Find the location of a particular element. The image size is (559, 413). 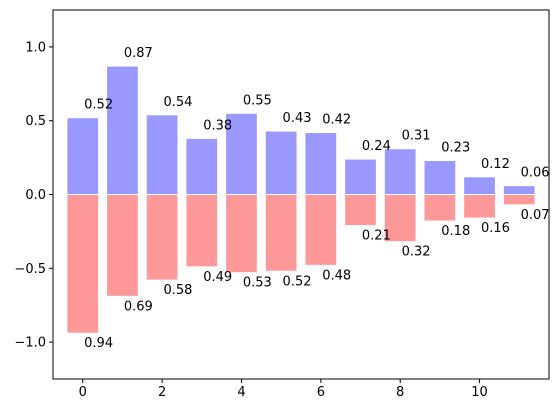

positive-bar-label-5: 0.43 is located at coordinates (297, 118).